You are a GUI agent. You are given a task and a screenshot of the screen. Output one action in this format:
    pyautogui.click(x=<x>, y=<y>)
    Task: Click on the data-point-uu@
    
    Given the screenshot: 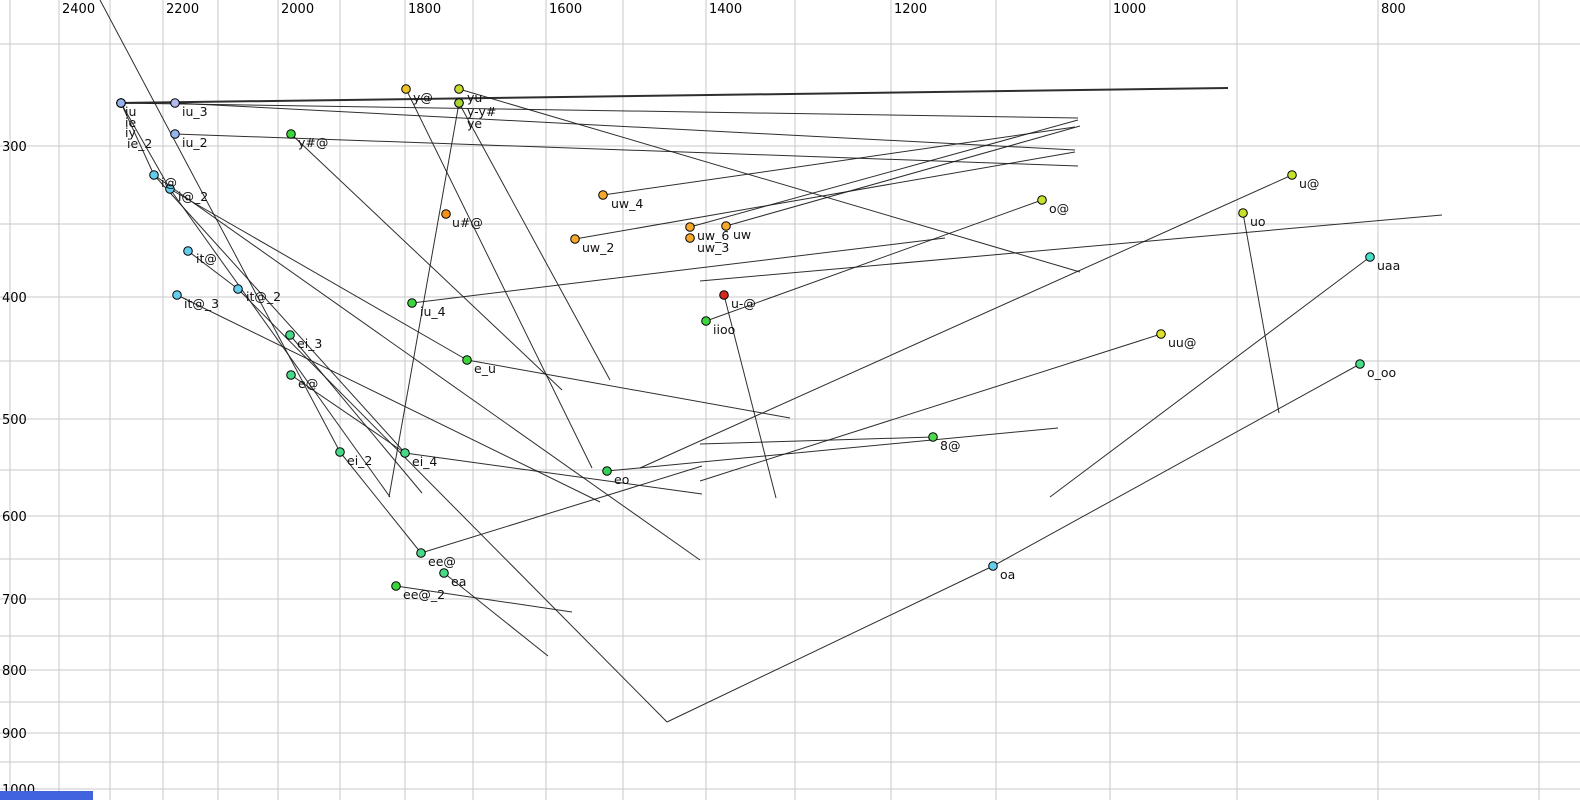 What is the action you would take?
    pyautogui.click(x=1161, y=334)
    